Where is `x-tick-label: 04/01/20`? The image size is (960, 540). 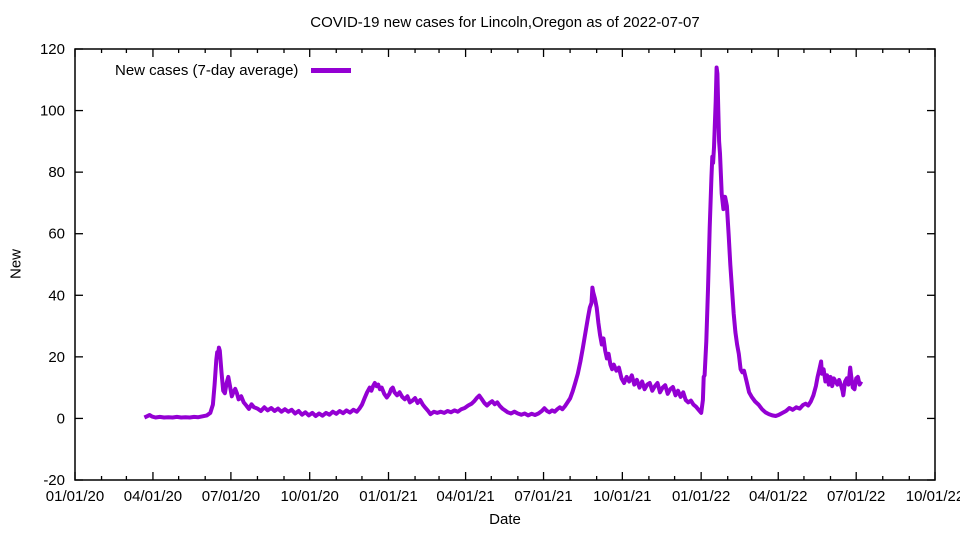 x-tick-label: 04/01/20 is located at coordinates (153, 496).